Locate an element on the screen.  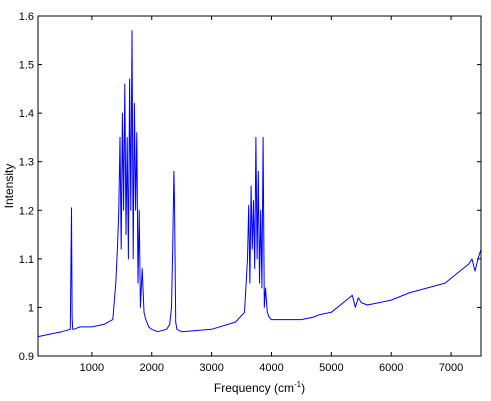
y-tick-label: 0.9 is located at coordinates (26, 357).